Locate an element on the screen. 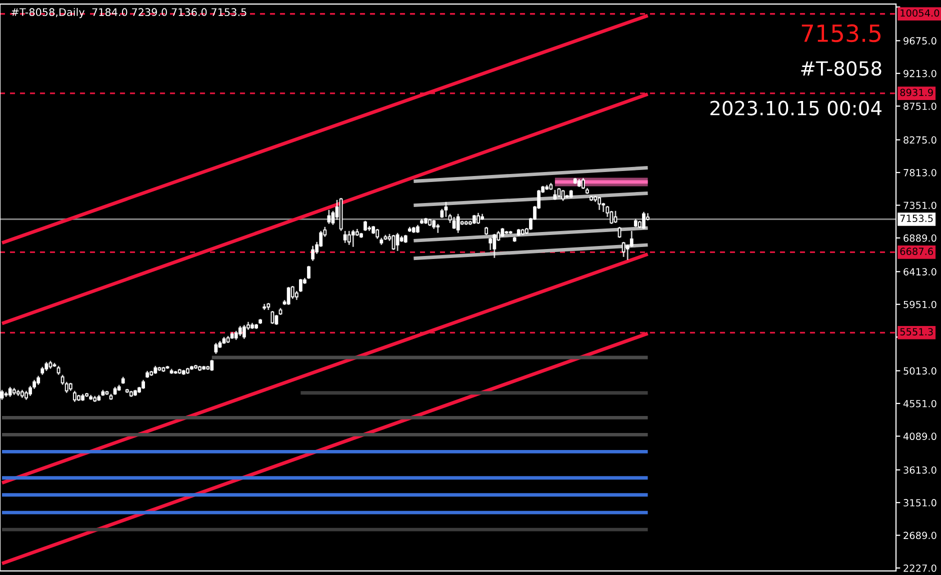 This screenshot has height=575, width=941. ref-line-label: 5551.3 is located at coordinates (916, 332).